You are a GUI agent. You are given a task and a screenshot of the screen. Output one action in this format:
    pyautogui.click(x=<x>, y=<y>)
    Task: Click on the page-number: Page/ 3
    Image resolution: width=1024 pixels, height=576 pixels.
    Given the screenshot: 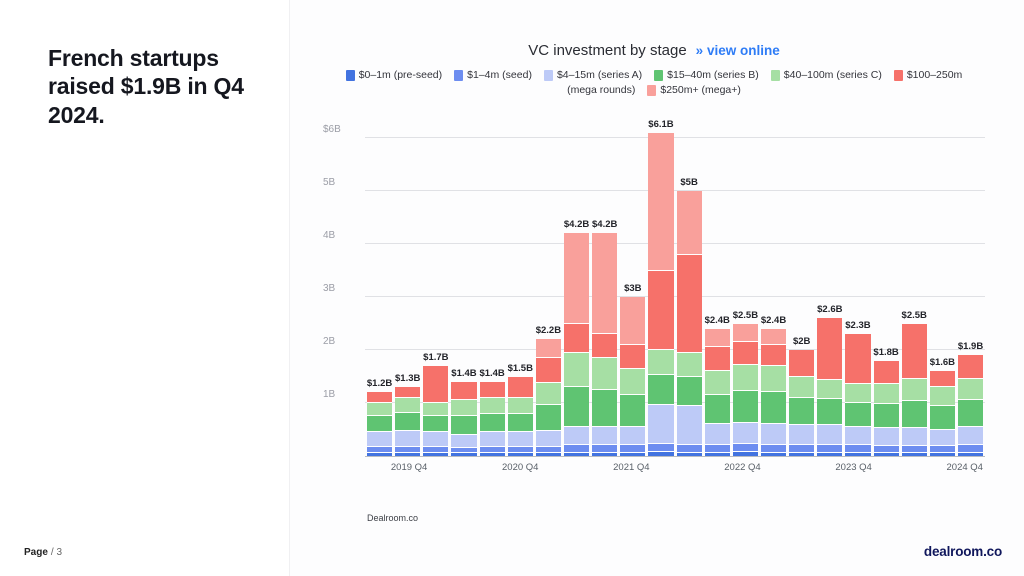 What is the action you would take?
    pyautogui.click(x=43, y=552)
    